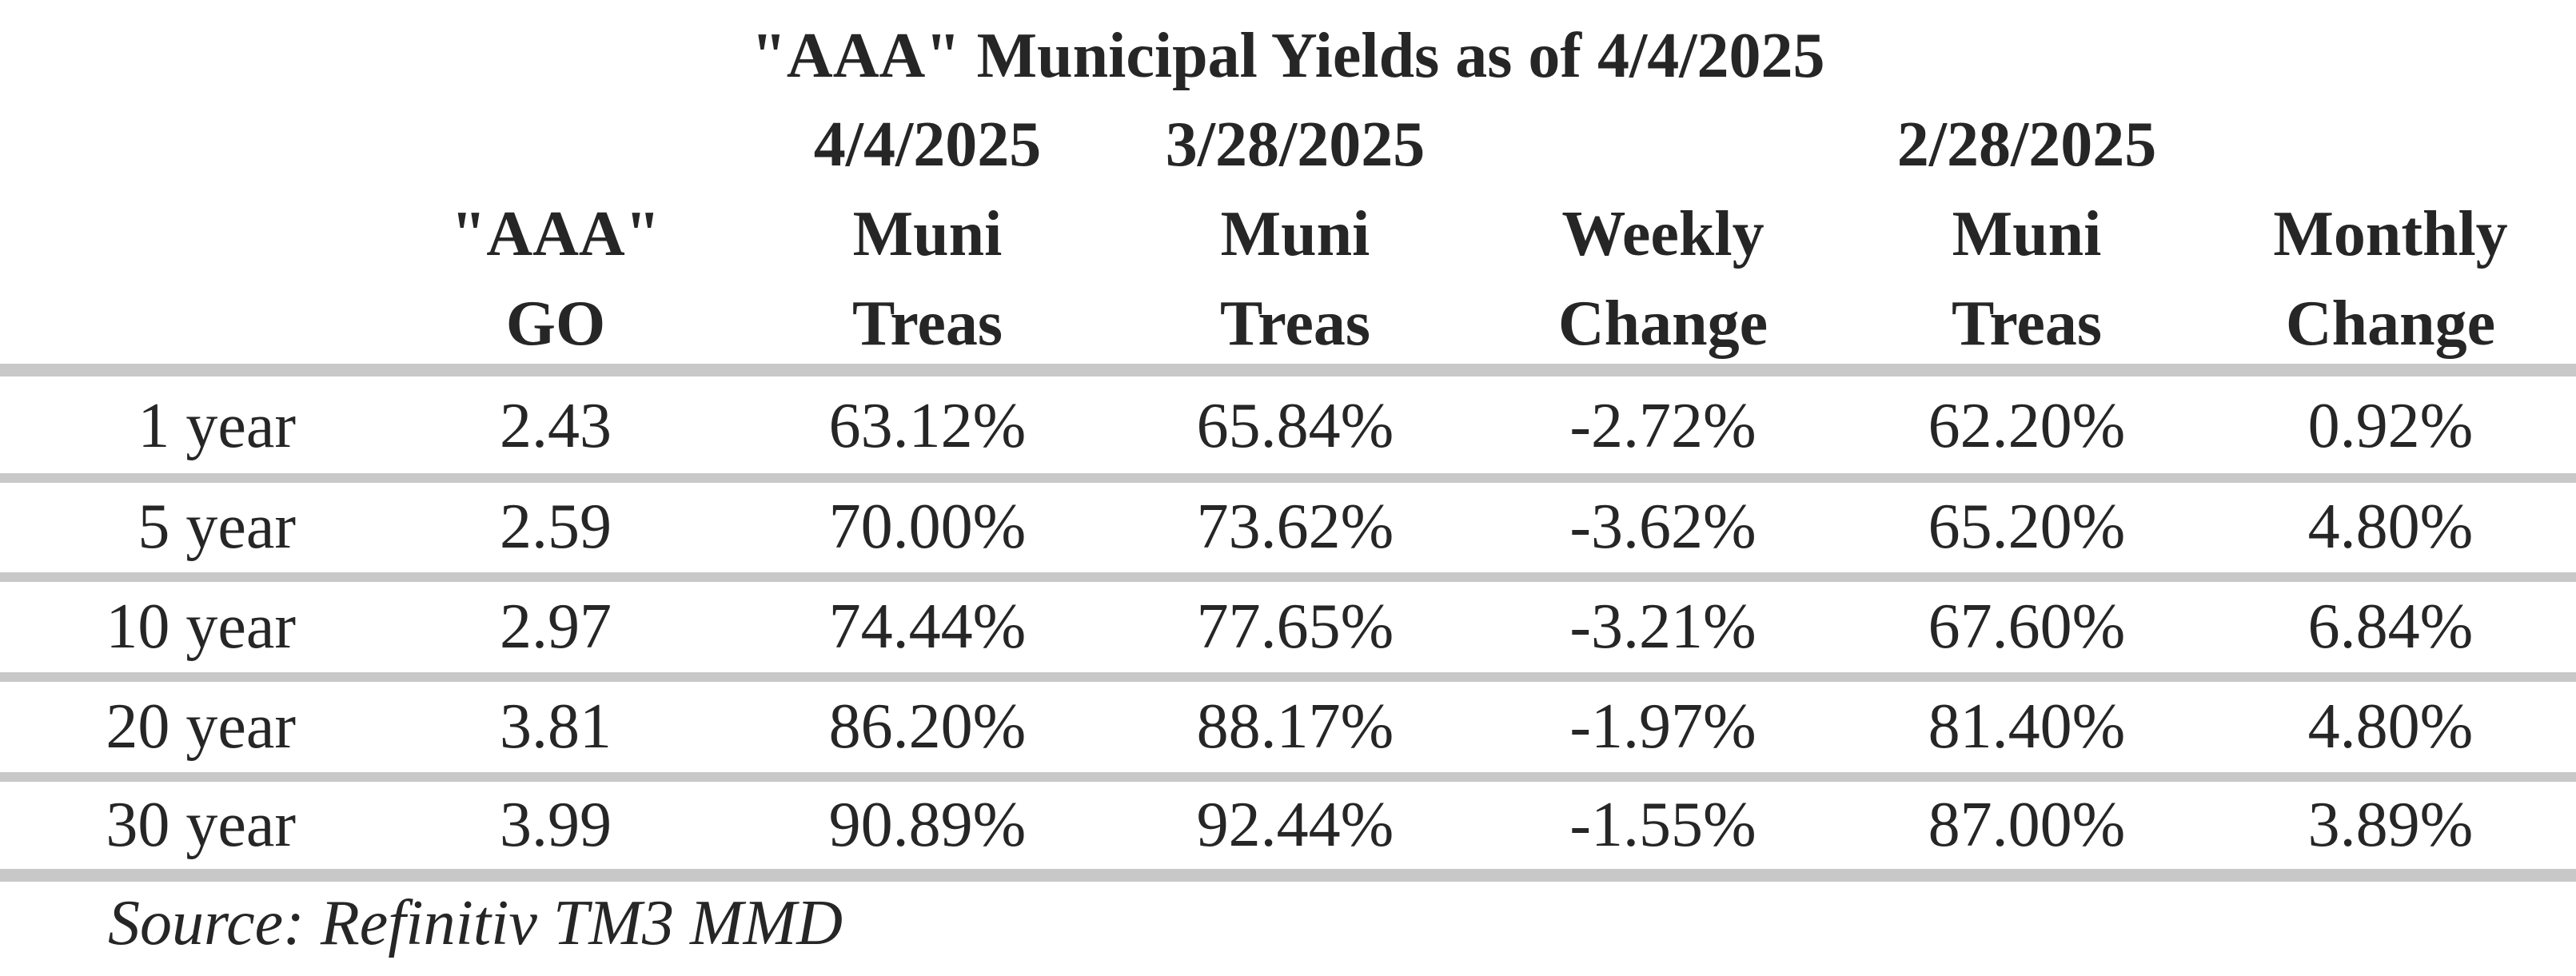 The image size is (2576, 976). Describe the element at coordinates (927, 324) in the screenshot. I see `header-current-ratio-line2: Treas` at that location.